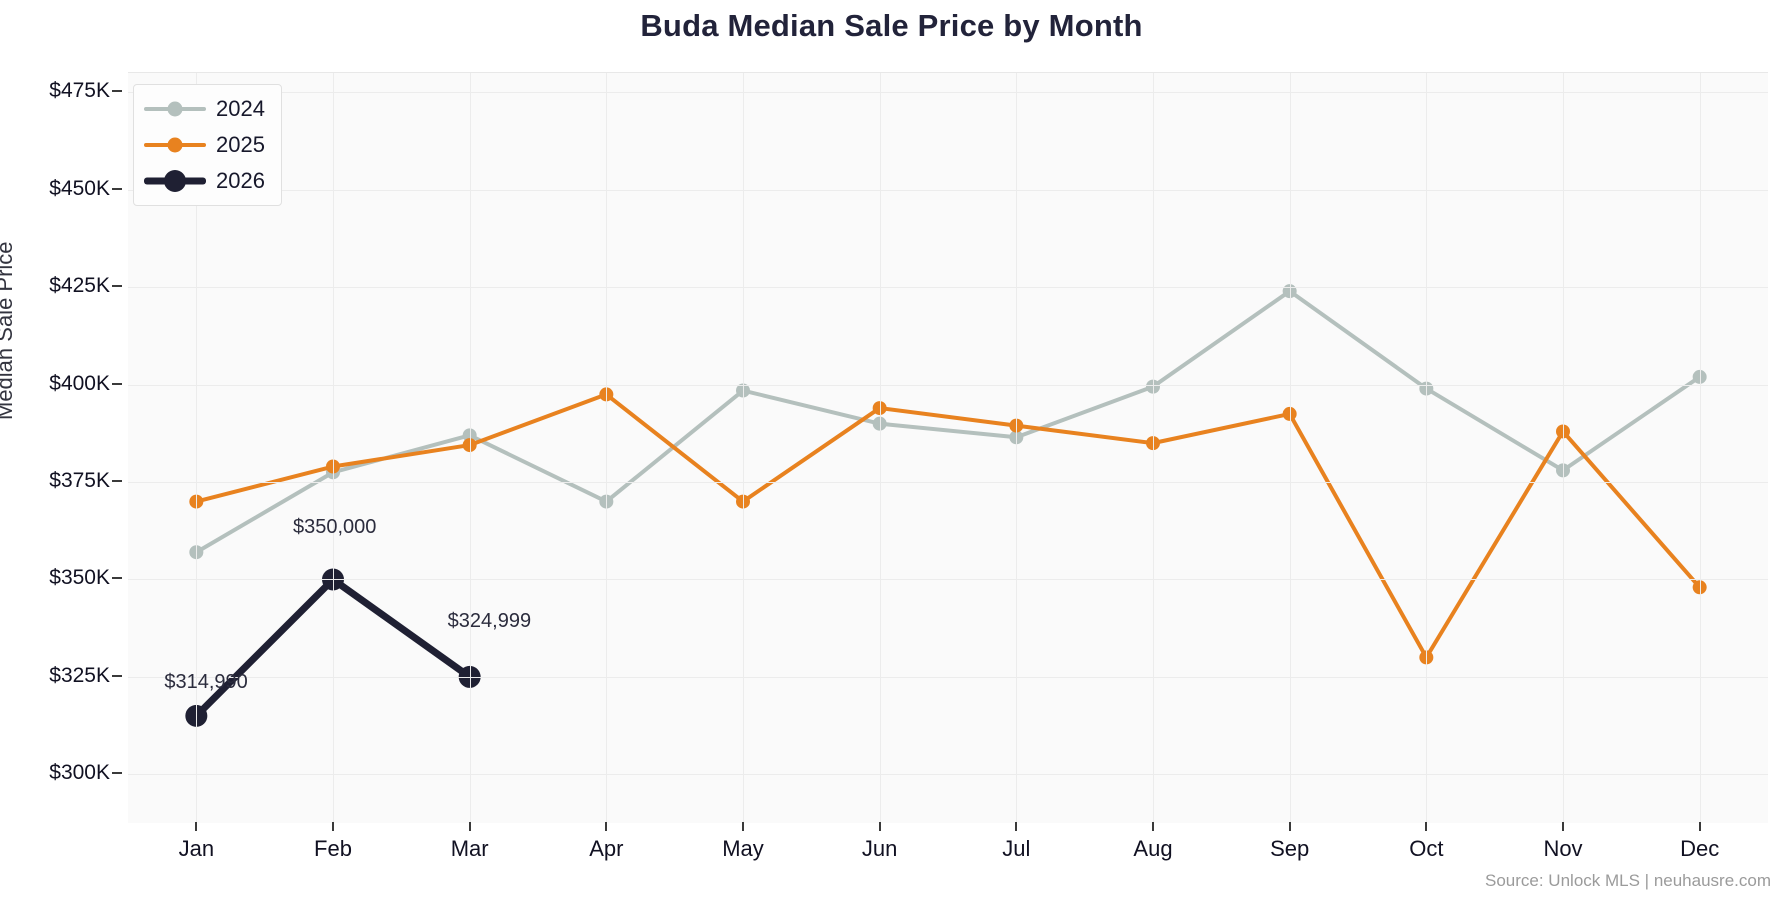 The width and height of the screenshot is (1783, 897). Describe the element at coordinates (879, 848) in the screenshot. I see `x-axis-tick-label: Jun` at that location.